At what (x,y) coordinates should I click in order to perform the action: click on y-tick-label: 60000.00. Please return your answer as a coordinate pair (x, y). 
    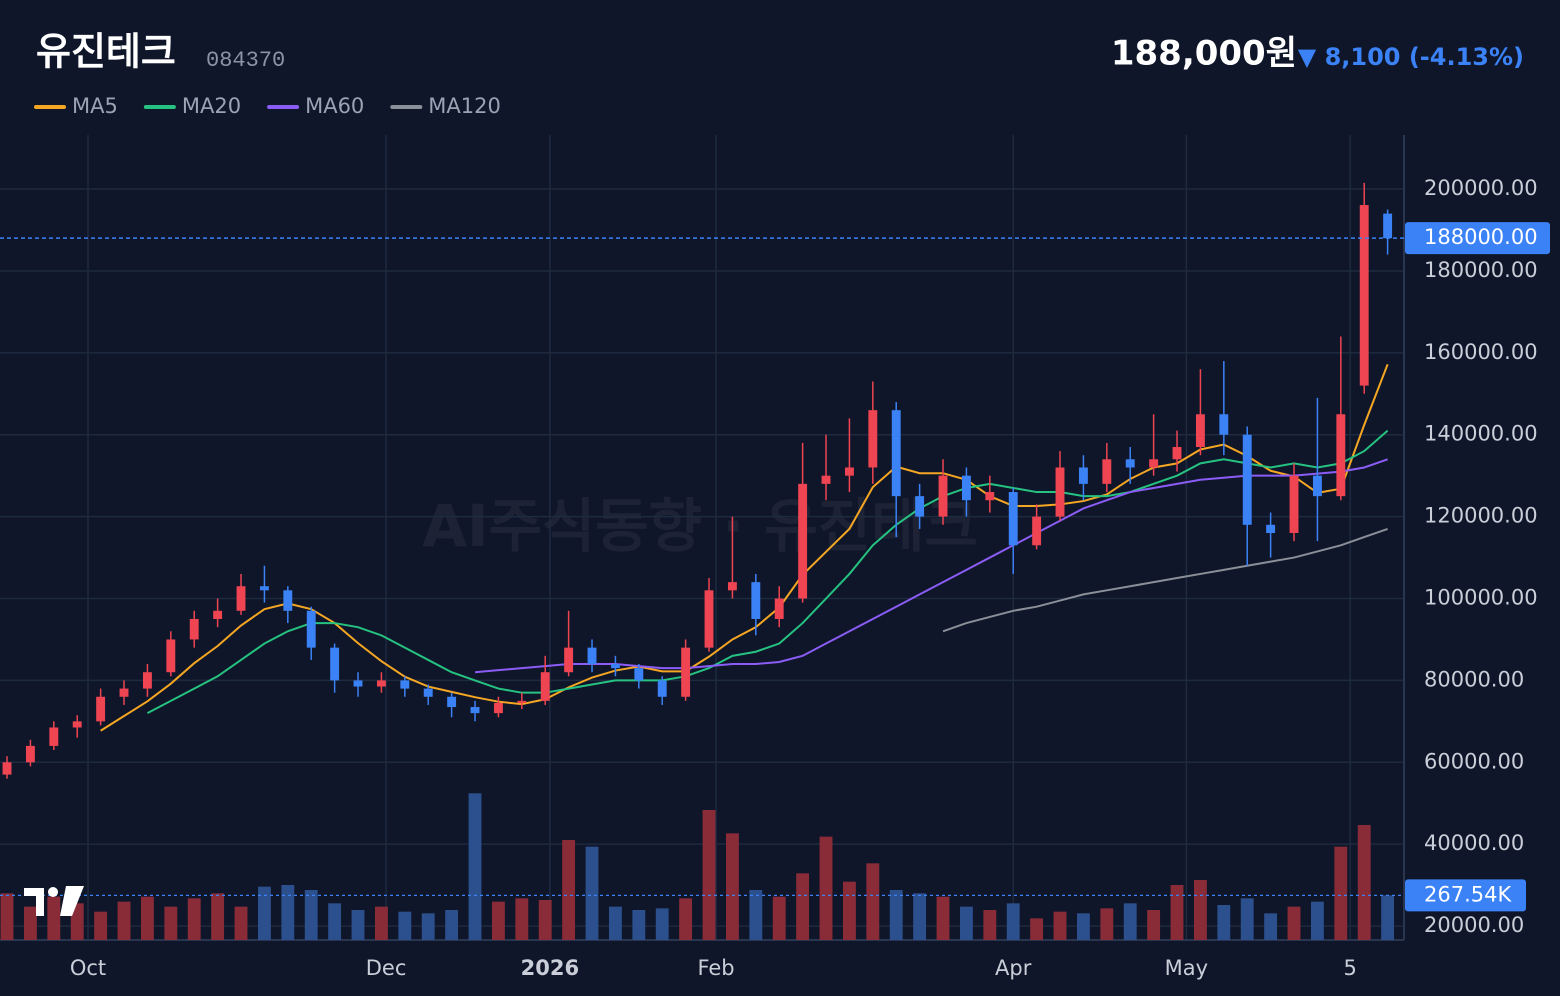
    Looking at the image, I should click on (1474, 761).